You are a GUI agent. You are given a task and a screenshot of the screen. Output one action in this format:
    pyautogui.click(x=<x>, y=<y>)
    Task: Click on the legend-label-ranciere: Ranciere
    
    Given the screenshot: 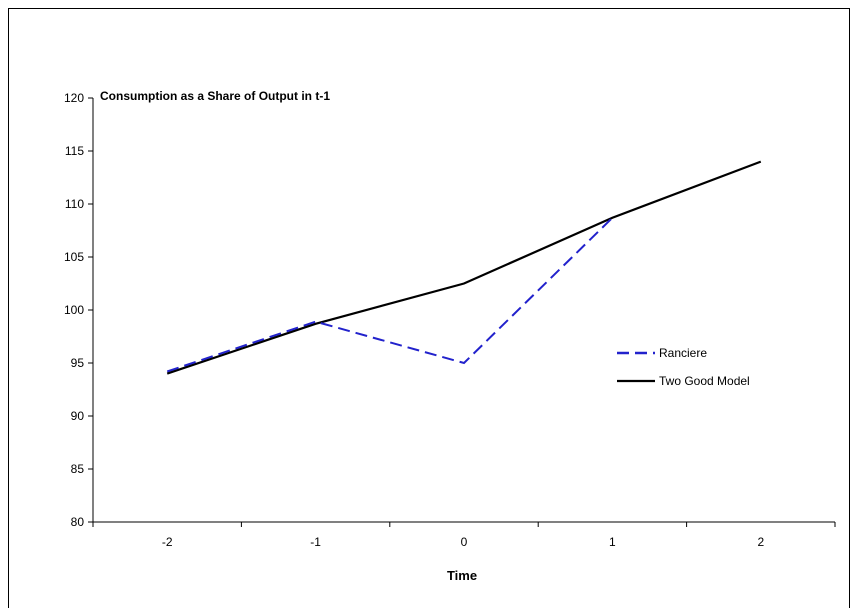 What is the action you would take?
    pyautogui.click(x=683, y=353)
    